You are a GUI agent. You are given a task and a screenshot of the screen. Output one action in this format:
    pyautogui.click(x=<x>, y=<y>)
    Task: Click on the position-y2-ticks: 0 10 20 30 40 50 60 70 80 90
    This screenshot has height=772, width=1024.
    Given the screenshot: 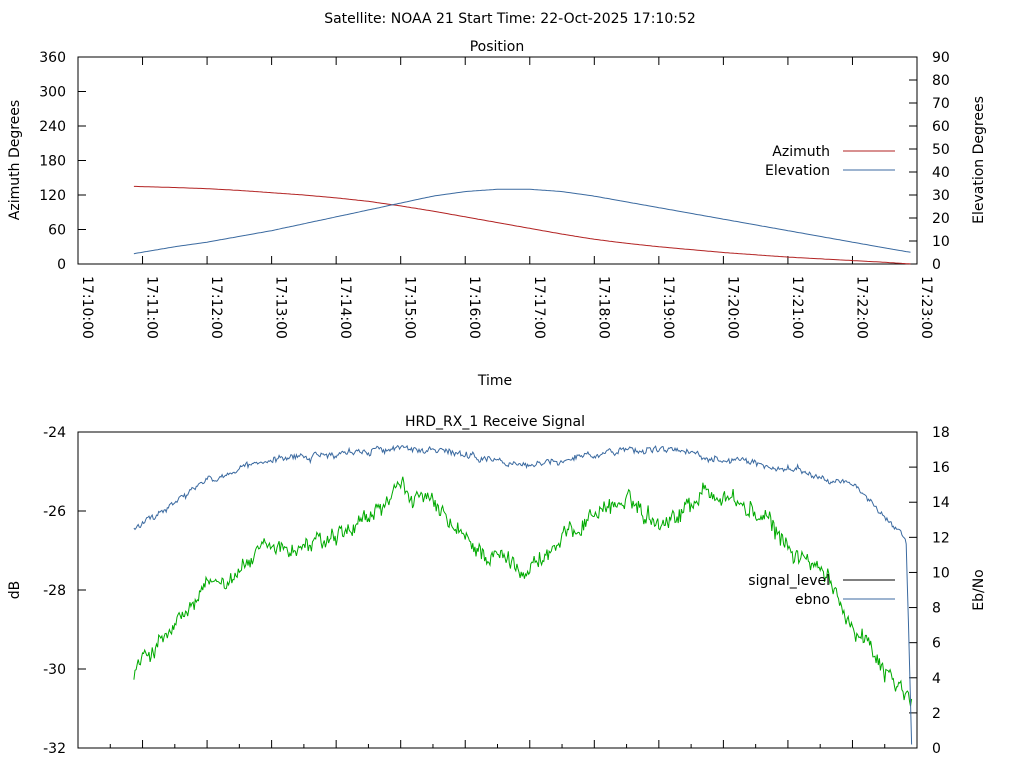 What is the action you would take?
    pyautogui.click(x=929, y=161)
    